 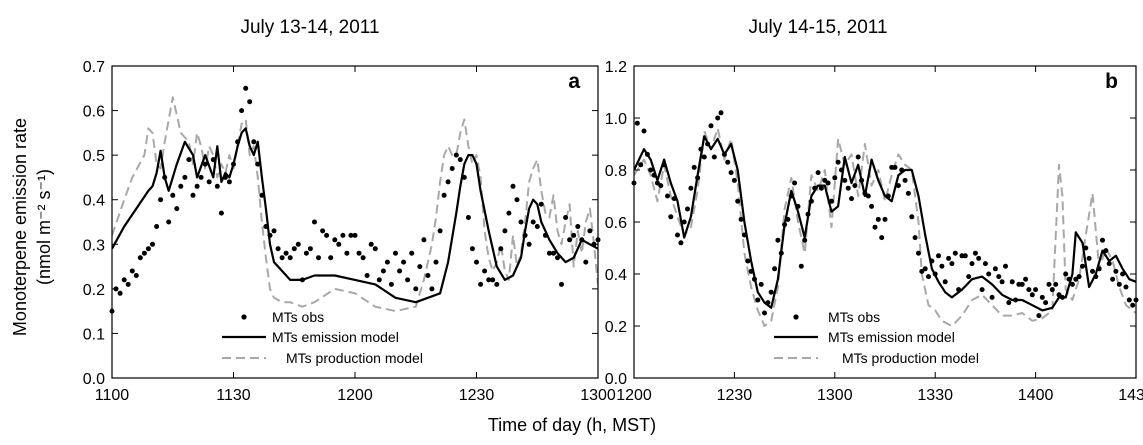 I want to click on panel-a-y-tick-label: 0.2, so click(x=94, y=290).